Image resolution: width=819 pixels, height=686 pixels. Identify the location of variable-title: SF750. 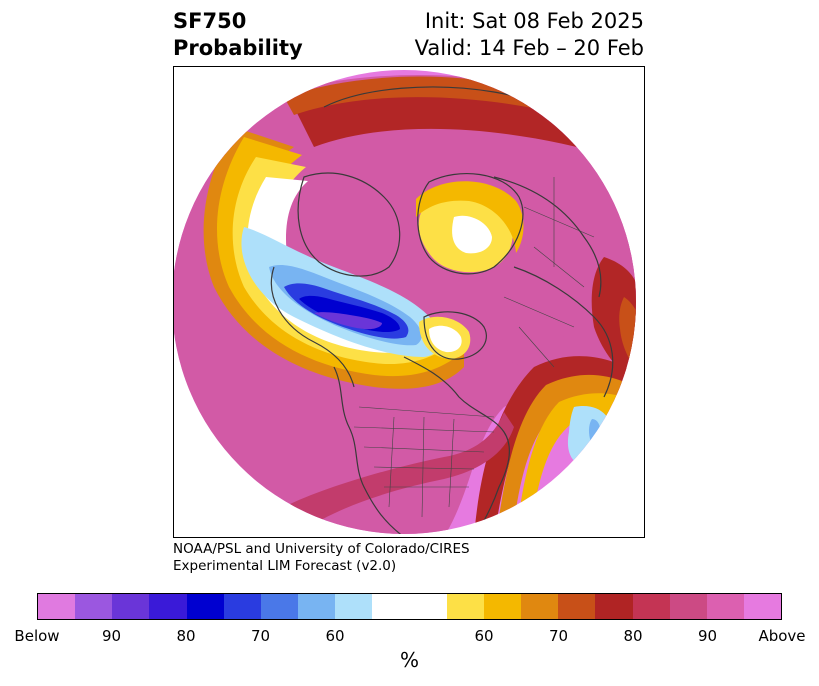
(210, 21).